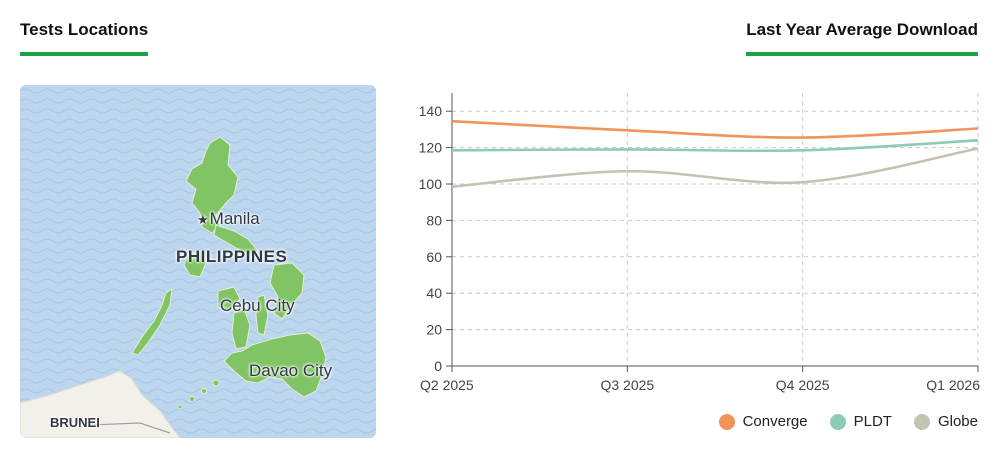 The image size is (1000, 467). I want to click on y-tick-label: 120, so click(431, 148).